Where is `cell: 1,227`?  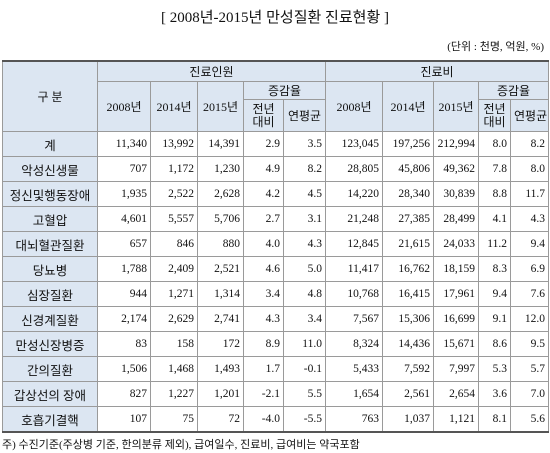 cell: 1,227 is located at coordinates (174, 394).